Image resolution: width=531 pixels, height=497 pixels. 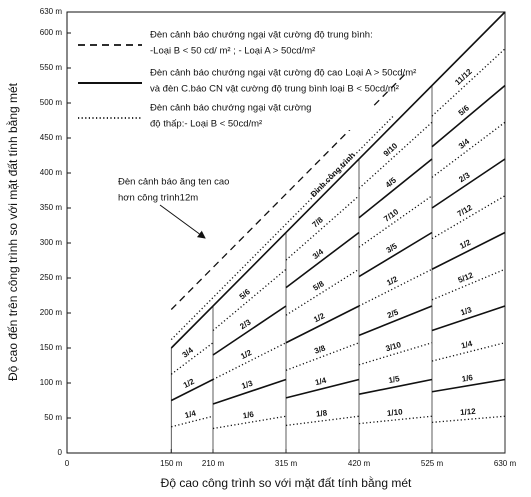 I want to click on x-tick-label: 210 m, so click(x=213, y=463).